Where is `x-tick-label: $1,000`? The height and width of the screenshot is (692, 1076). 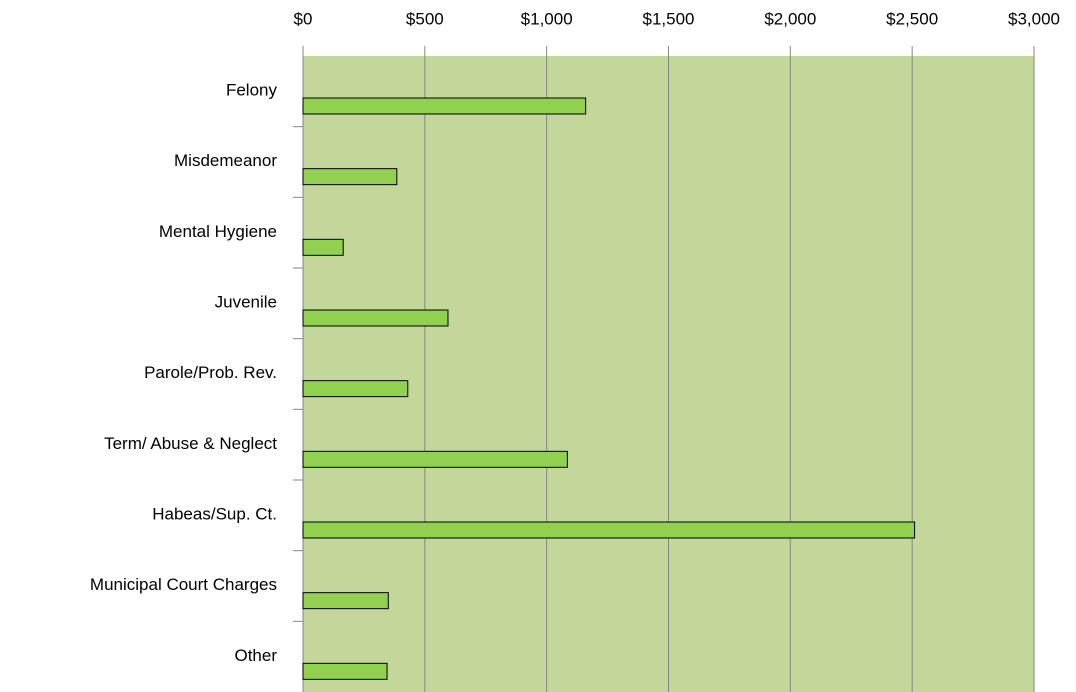 x-tick-label: $1,000 is located at coordinates (547, 18).